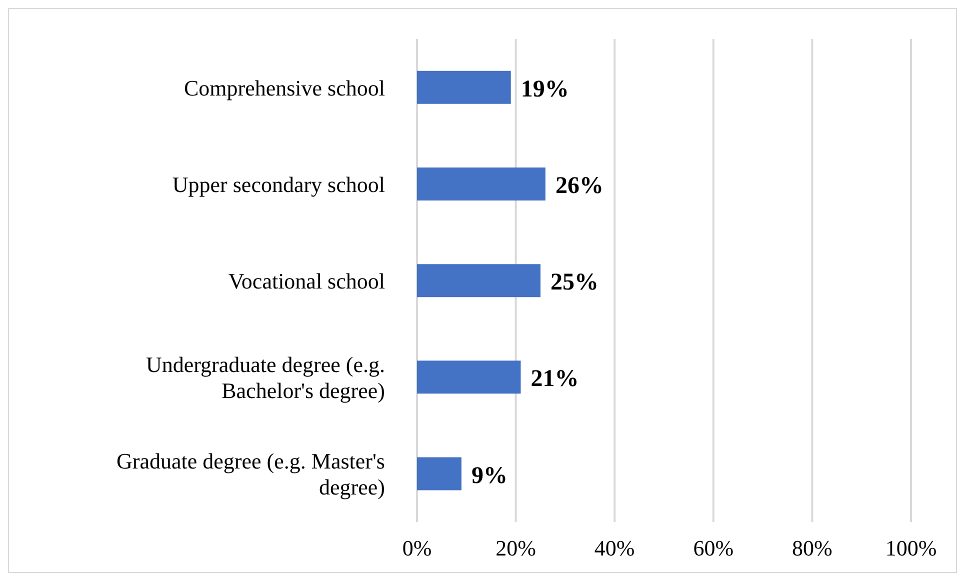 This screenshot has height=581, width=965. I want to click on x-tick-label: 100%, so click(911, 548).